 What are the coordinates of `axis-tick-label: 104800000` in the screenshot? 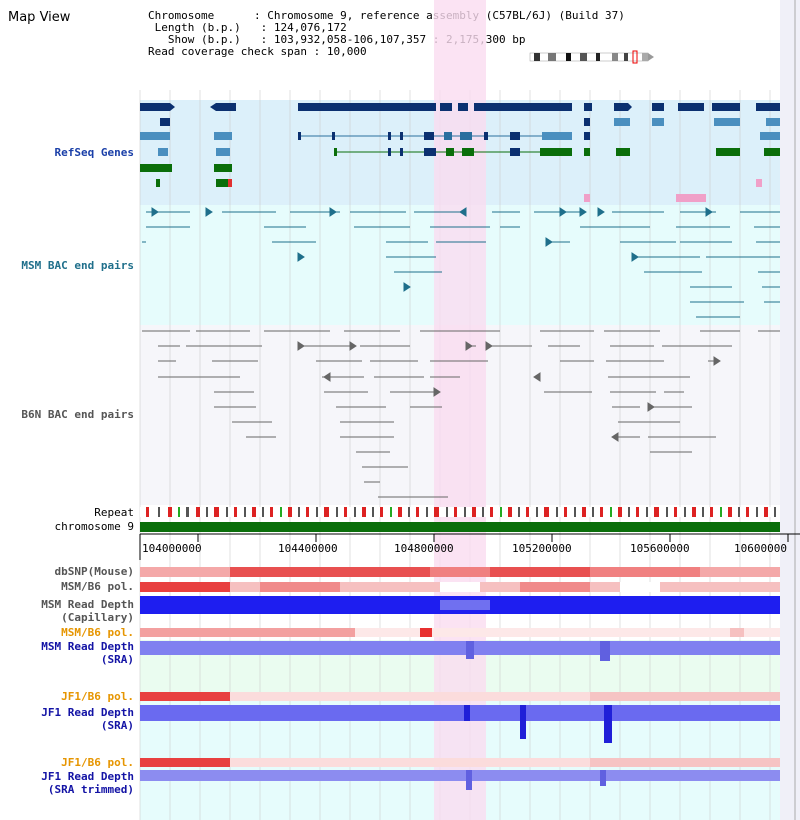 It's located at (424, 548).